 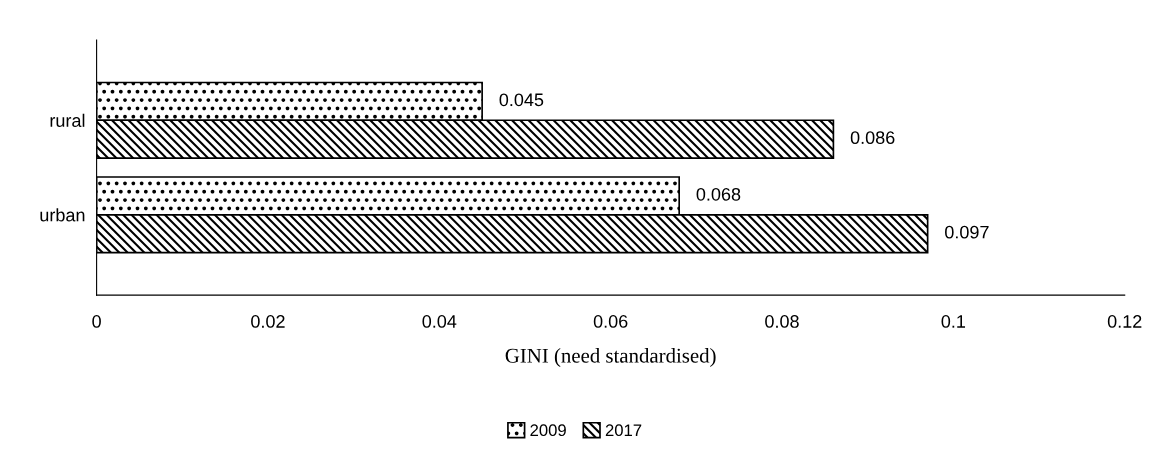 I want to click on data-label: 0.068, so click(x=718, y=194).